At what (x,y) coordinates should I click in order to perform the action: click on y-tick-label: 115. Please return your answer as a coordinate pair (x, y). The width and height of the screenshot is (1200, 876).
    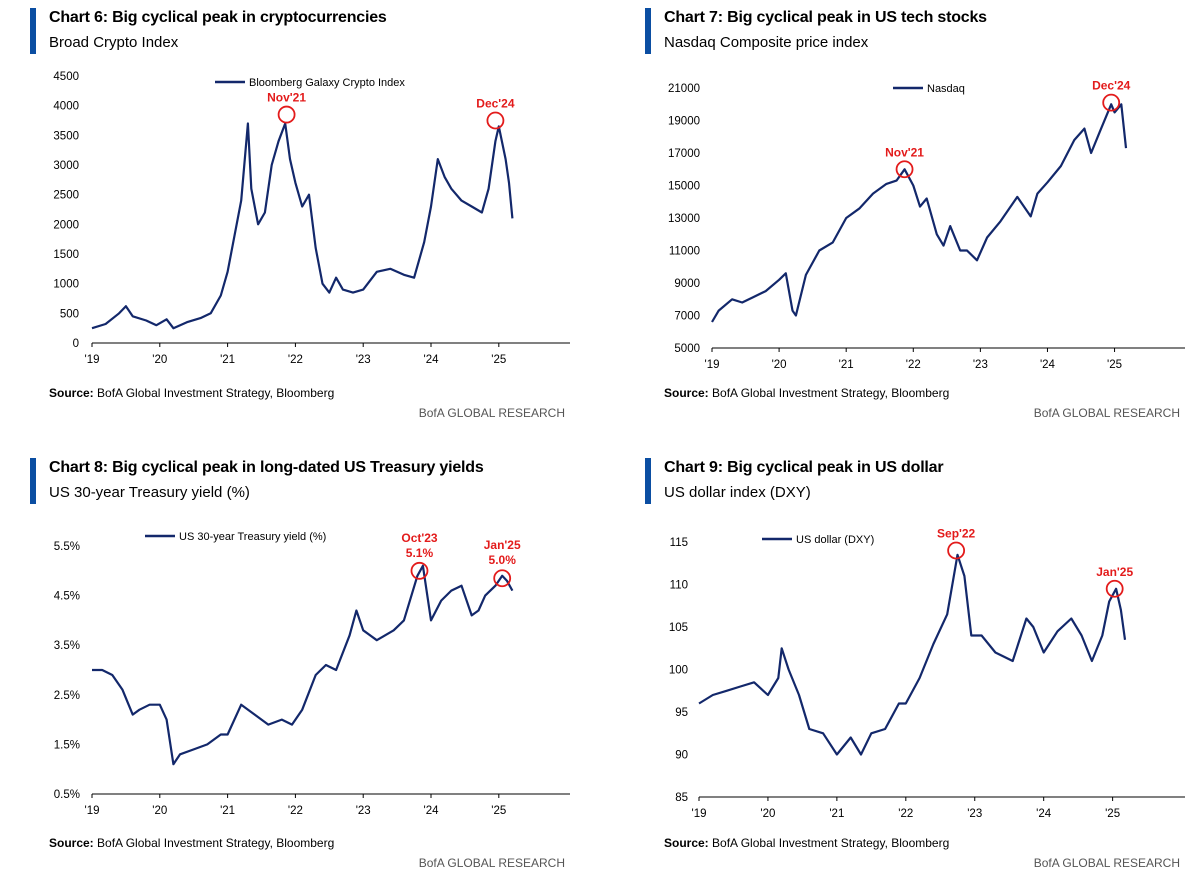
    Looking at the image, I should click on (679, 543).